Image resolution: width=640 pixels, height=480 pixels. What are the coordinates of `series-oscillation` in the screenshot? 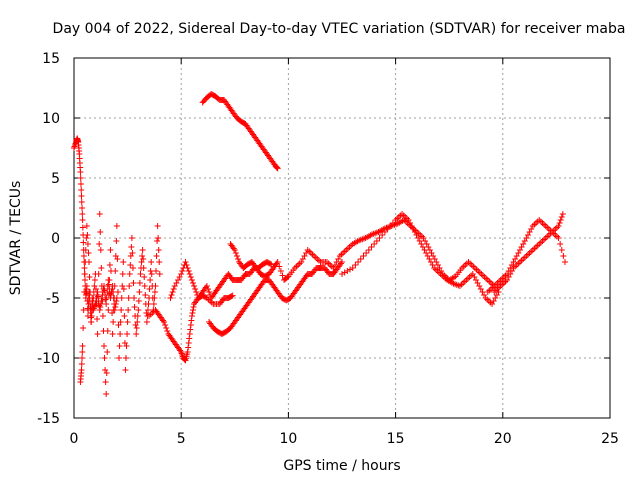 It's located at (120, 304).